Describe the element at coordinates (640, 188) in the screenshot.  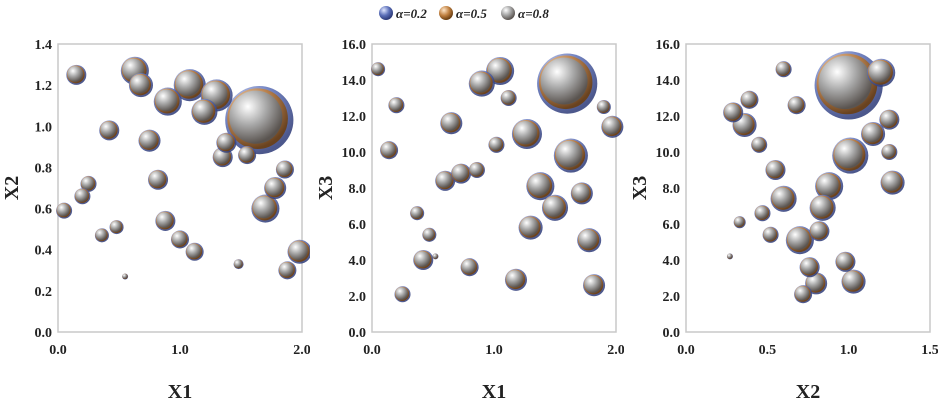
I see `y-axis-label: X3` at that location.